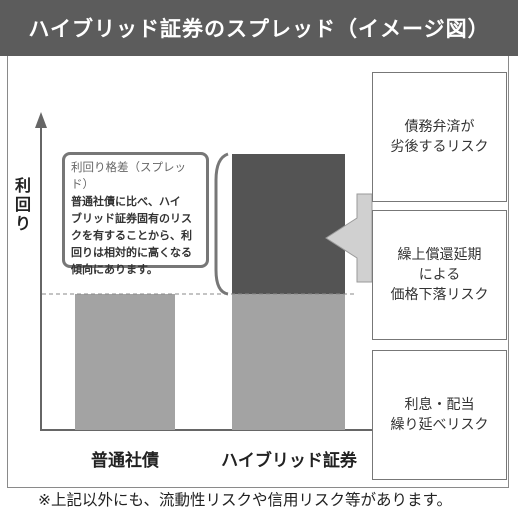 This screenshot has width=518, height=517. Describe the element at coordinates (125, 362) in the screenshot. I see `bar-corporate-bond` at that location.